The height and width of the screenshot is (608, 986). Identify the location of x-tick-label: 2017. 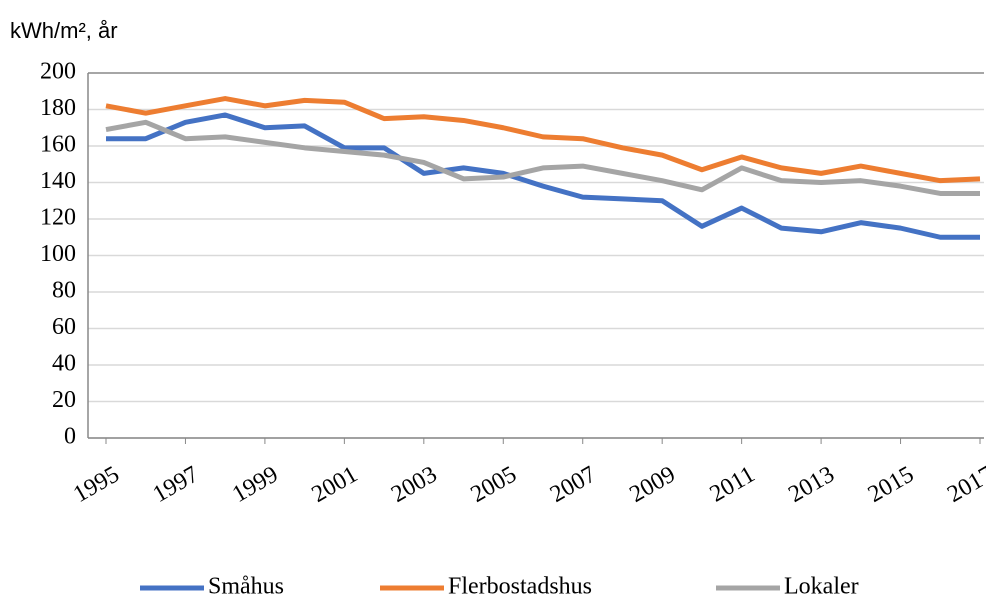
(964, 484).